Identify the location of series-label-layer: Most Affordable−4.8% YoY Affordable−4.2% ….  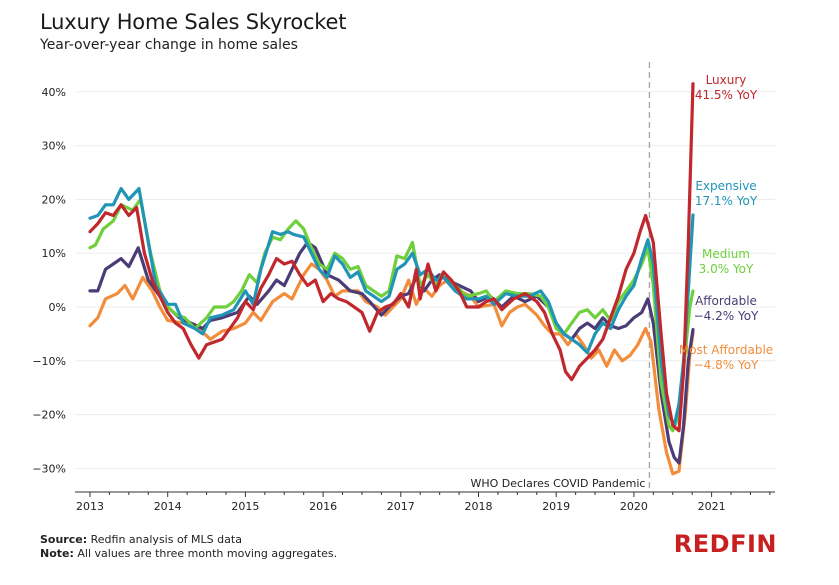
(726, 222).